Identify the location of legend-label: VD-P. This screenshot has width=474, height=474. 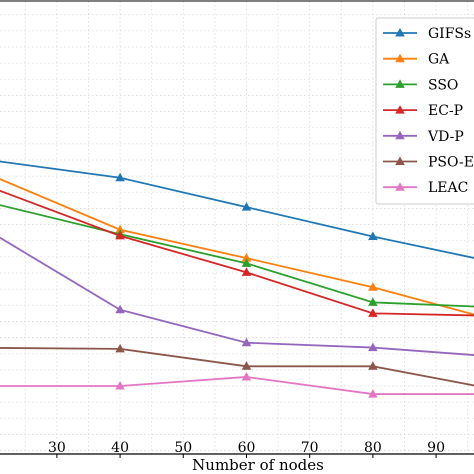
(445, 137).